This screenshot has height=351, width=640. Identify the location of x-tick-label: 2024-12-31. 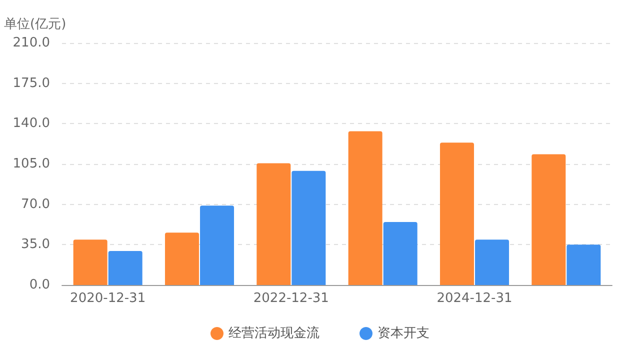
(474, 298).